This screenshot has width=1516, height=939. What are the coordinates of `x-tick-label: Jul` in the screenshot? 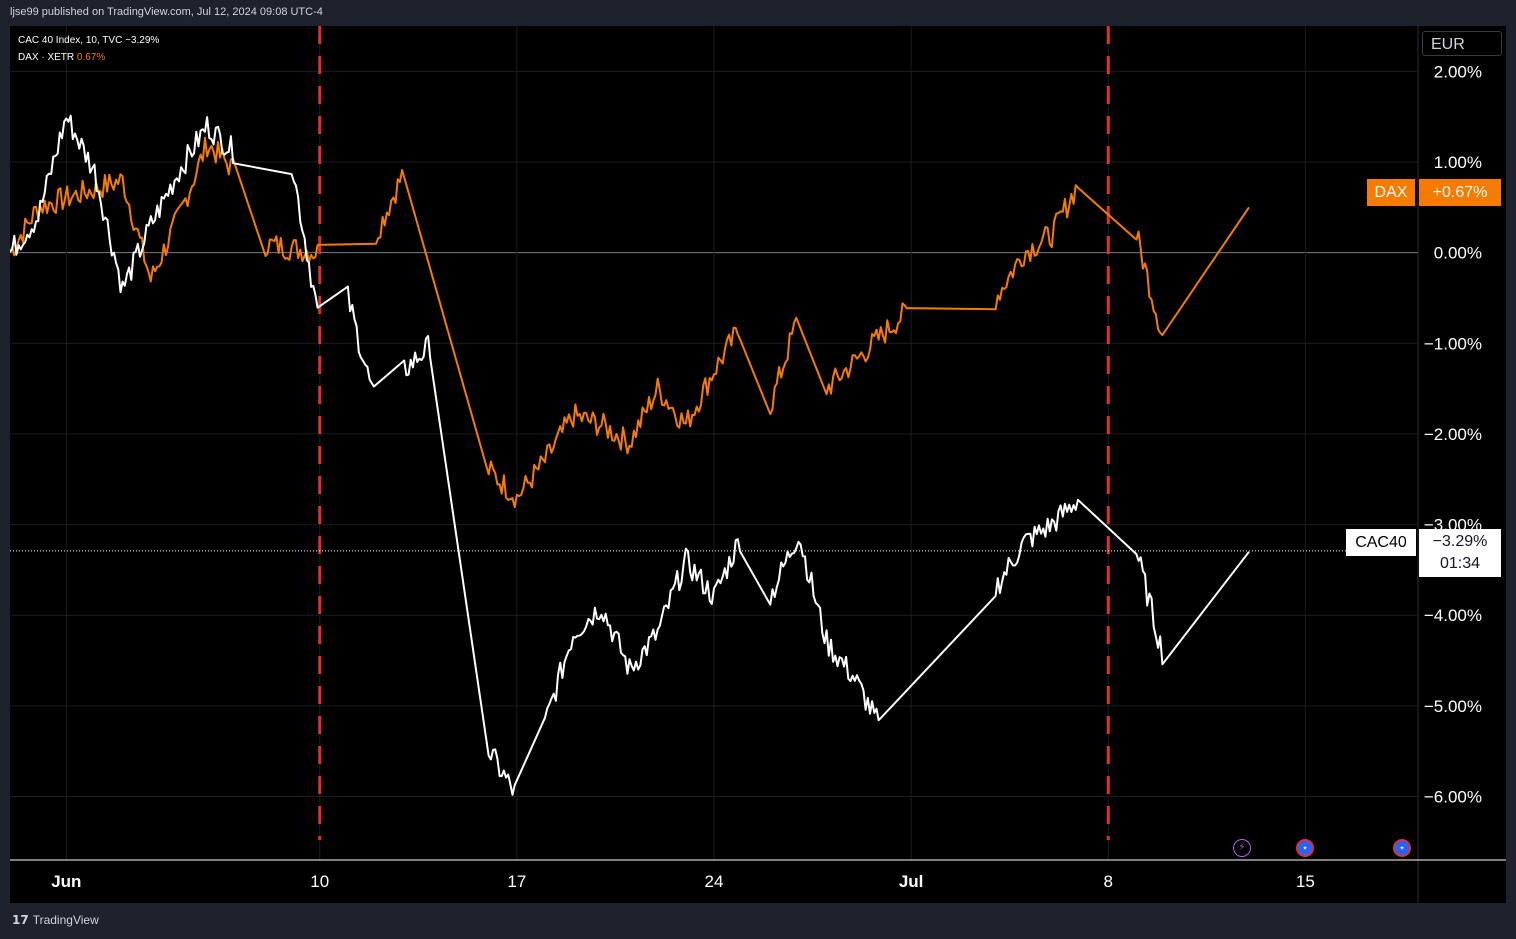 It's located at (911, 881).